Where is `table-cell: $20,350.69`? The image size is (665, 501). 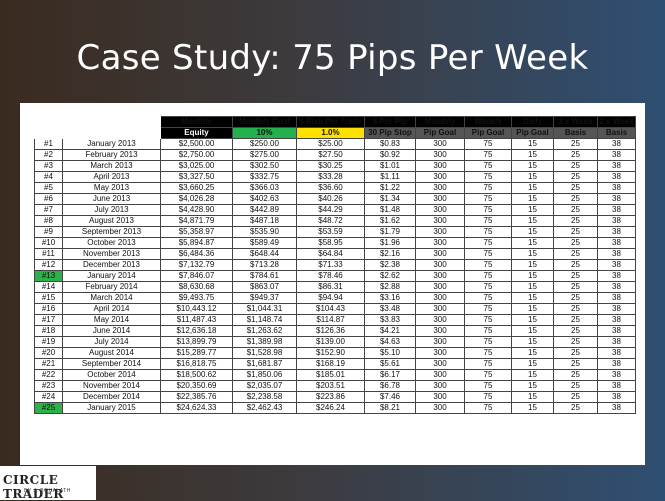
table-cell: $20,350.69 is located at coordinates (196, 386).